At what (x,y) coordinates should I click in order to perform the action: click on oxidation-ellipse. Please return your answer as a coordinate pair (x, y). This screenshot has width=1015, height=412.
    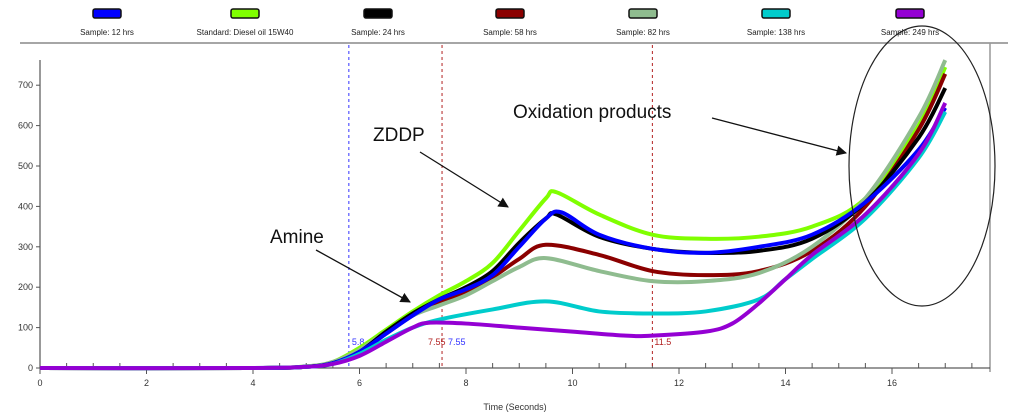
    Looking at the image, I should click on (922, 166).